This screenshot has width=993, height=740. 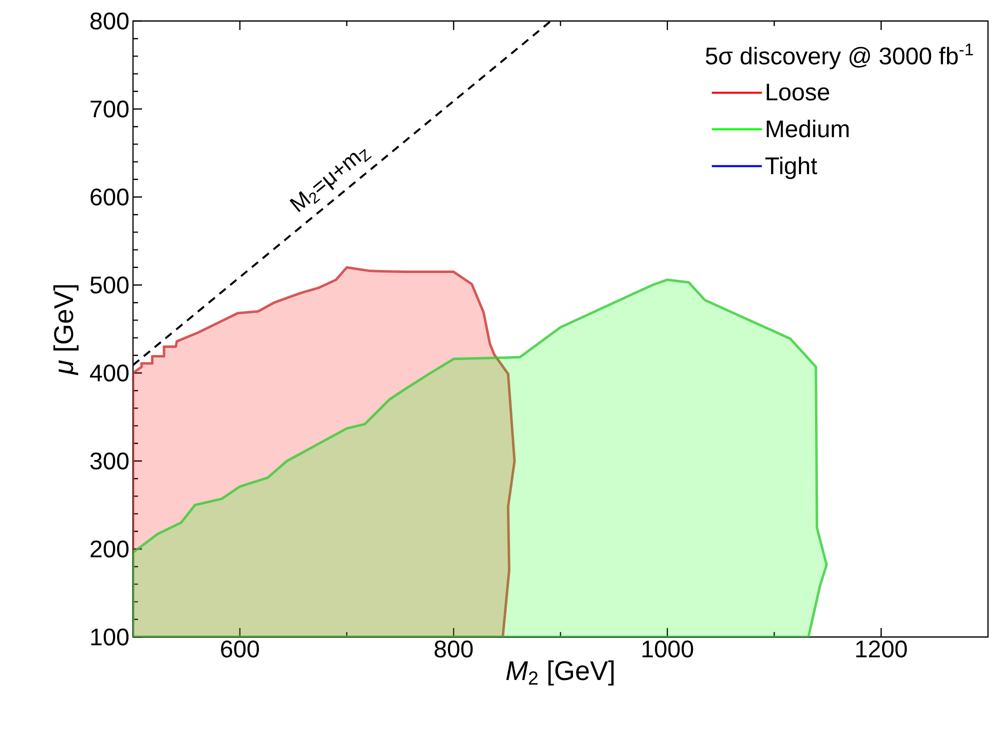 I want to click on legend-label: Loose, so click(x=798, y=92).